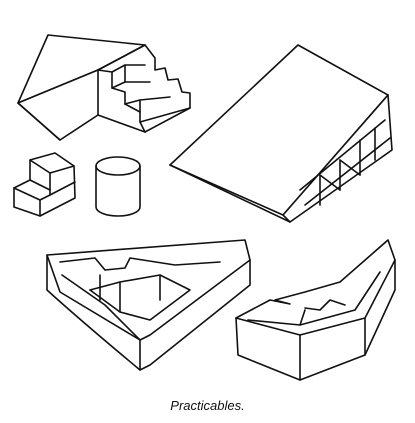 The image size is (415, 423). What do you see at coordinates (207, 405) in the screenshot?
I see `figure-caption: Practicables.` at bounding box center [207, 405].